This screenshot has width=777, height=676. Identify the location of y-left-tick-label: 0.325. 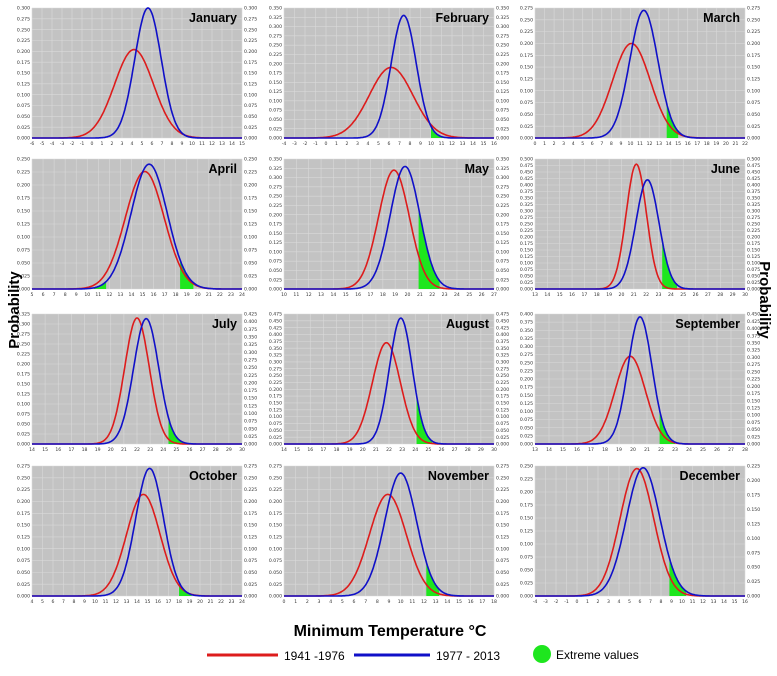
(526, 205).